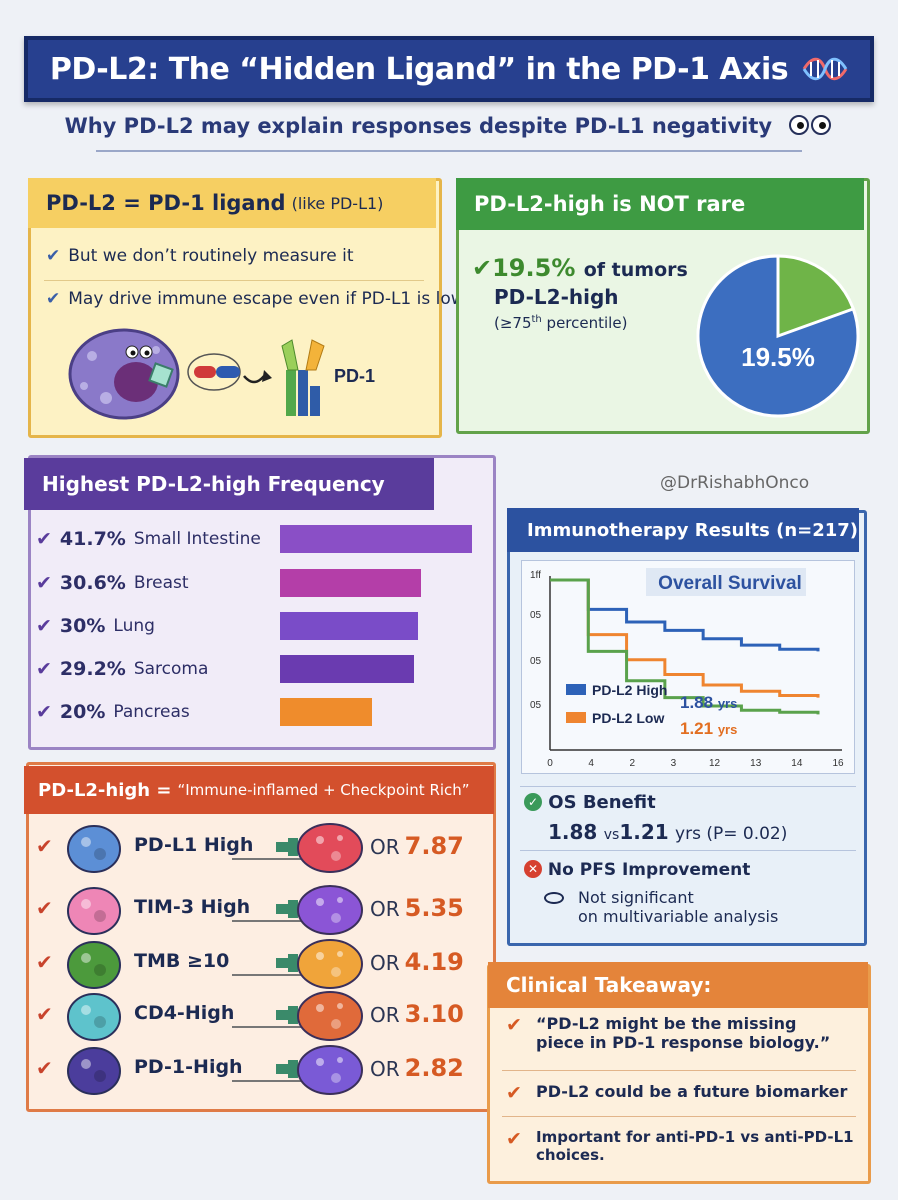  I want to click on odds-ratio-prefix: OR, so click(385, 847).